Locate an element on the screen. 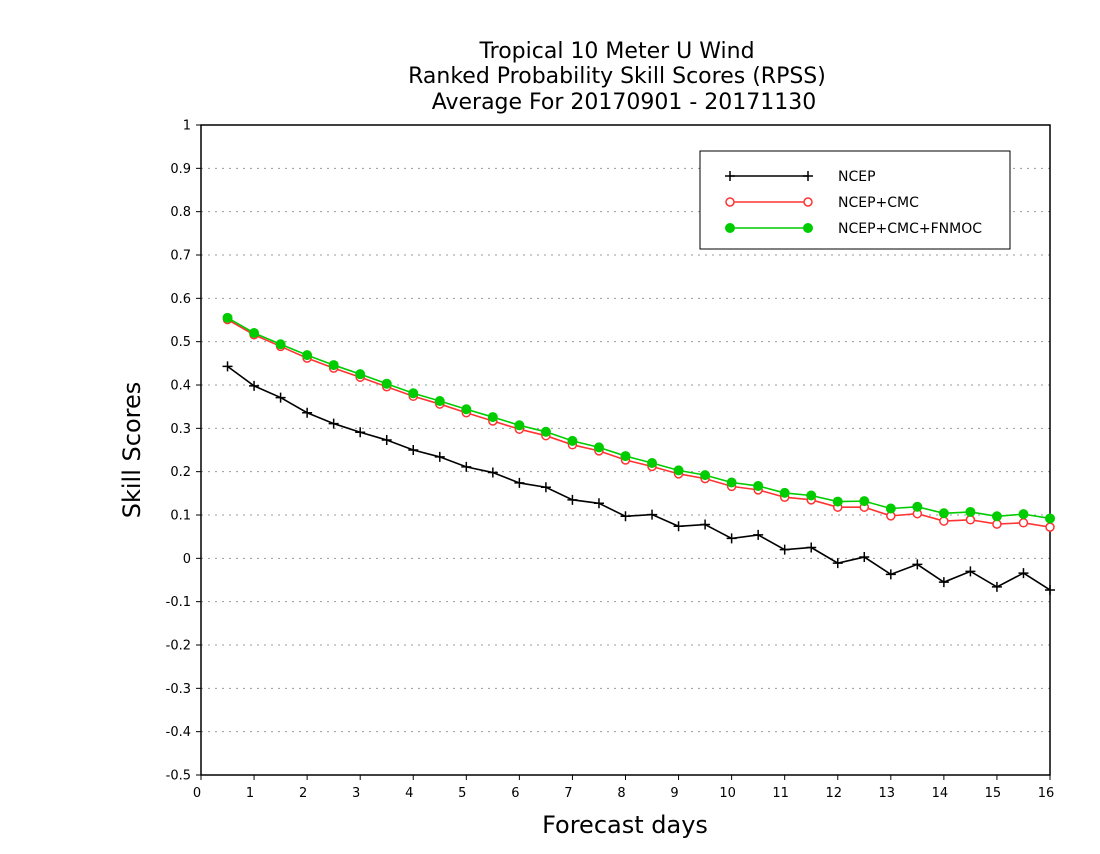 The height and width of the screenshot is (854, 1100). x-tick-label: 9 is located at coordinates (674, 793).